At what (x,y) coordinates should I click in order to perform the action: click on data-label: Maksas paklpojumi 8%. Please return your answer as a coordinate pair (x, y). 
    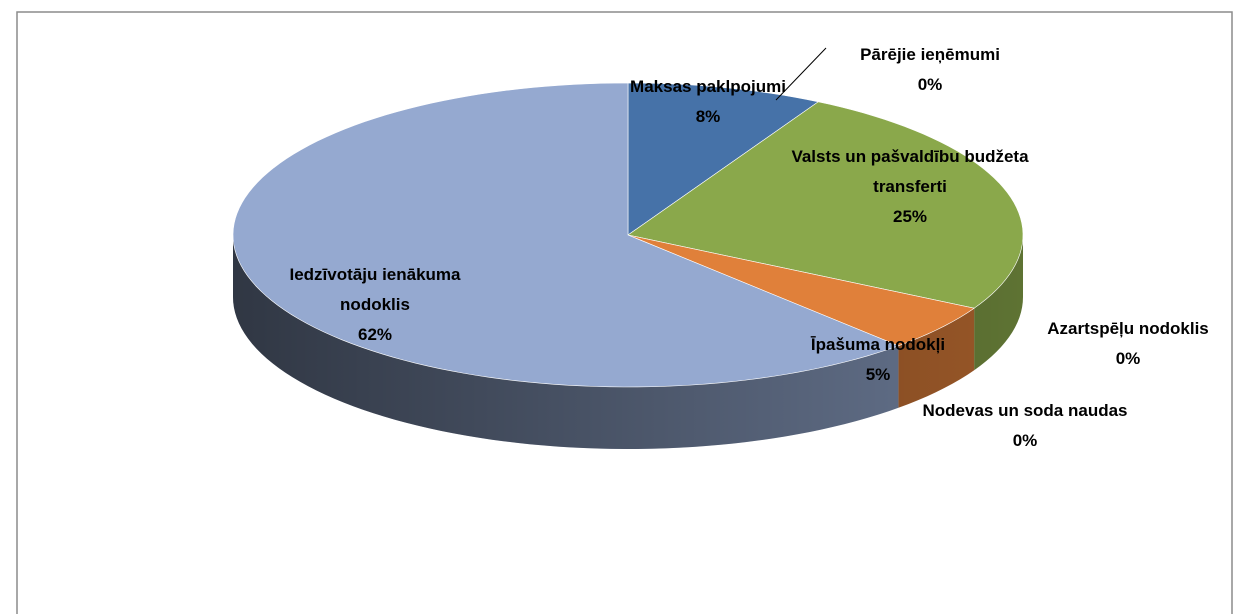
    Looking at the image, I should click on (708, 102).